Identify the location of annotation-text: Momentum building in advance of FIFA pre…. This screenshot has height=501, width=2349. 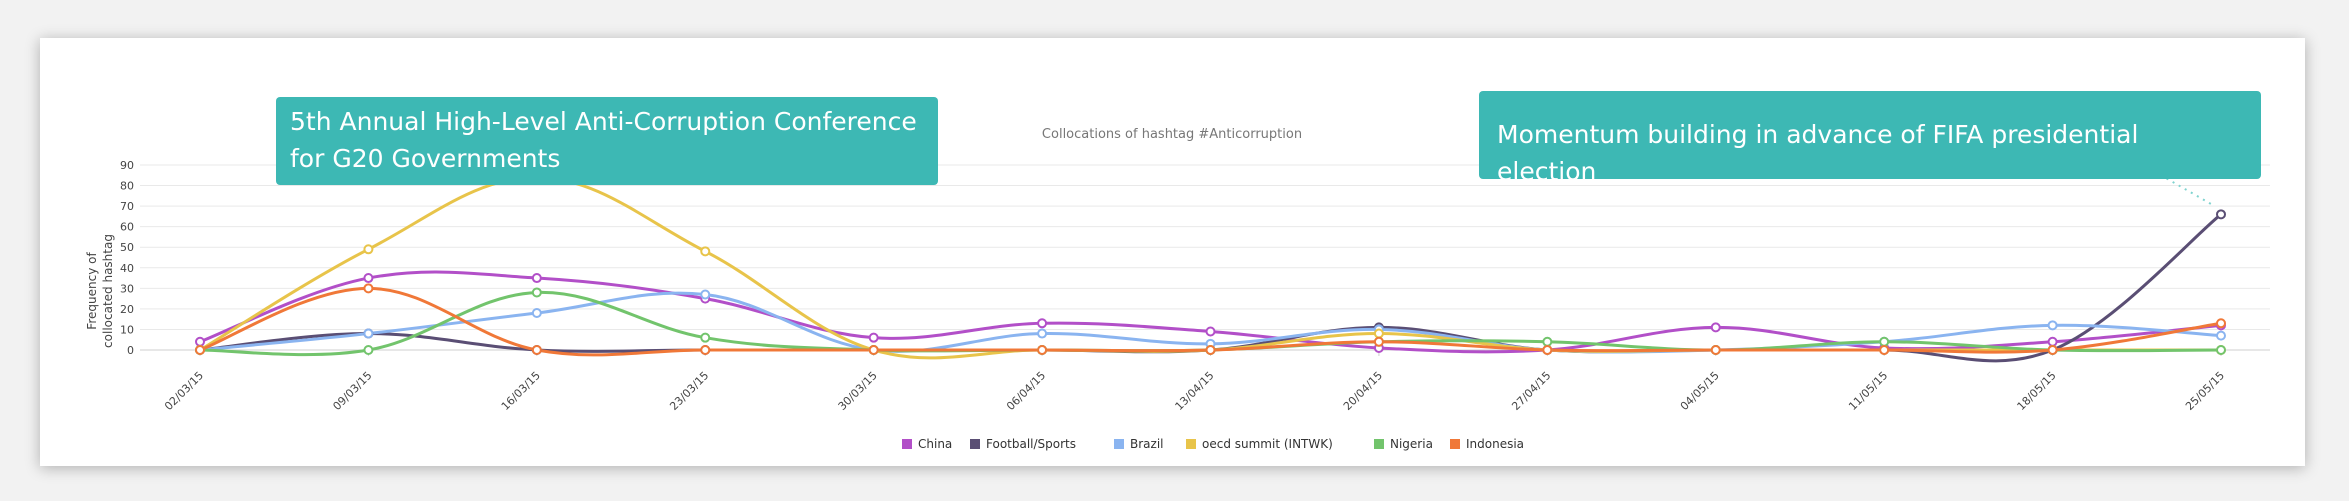
(1818, 153).